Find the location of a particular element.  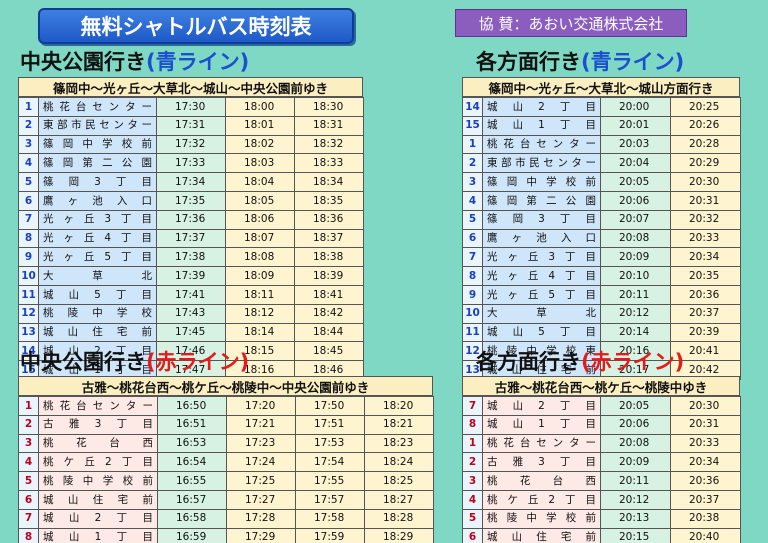

departure-time: 18:16 is located at coordinates (260, 370).